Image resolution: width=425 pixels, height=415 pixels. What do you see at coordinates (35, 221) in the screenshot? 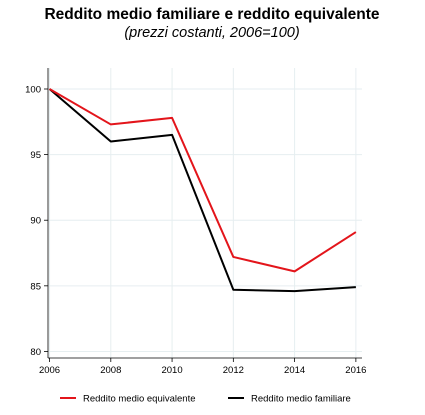
I see `y-tick-label: 90` at bounding box center [35, 221].